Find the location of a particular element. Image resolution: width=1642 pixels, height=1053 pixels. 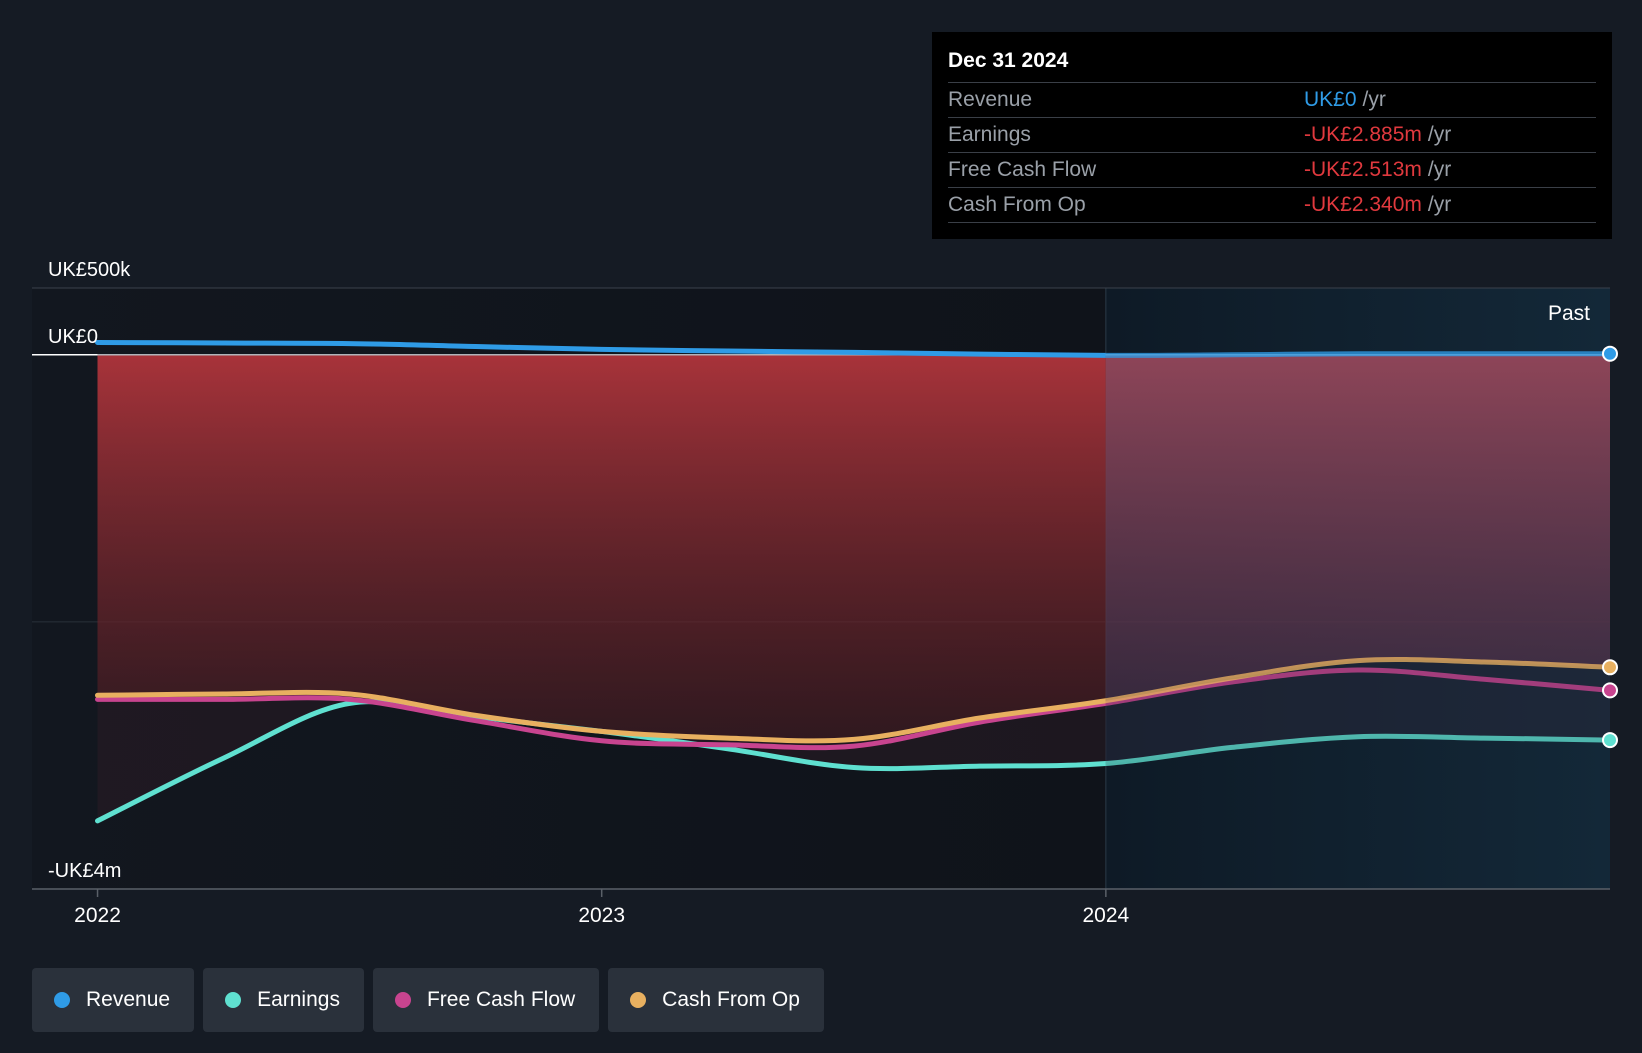

legend-item-cash-from-op: Cash From Op is located at coordinates (716, 1000).